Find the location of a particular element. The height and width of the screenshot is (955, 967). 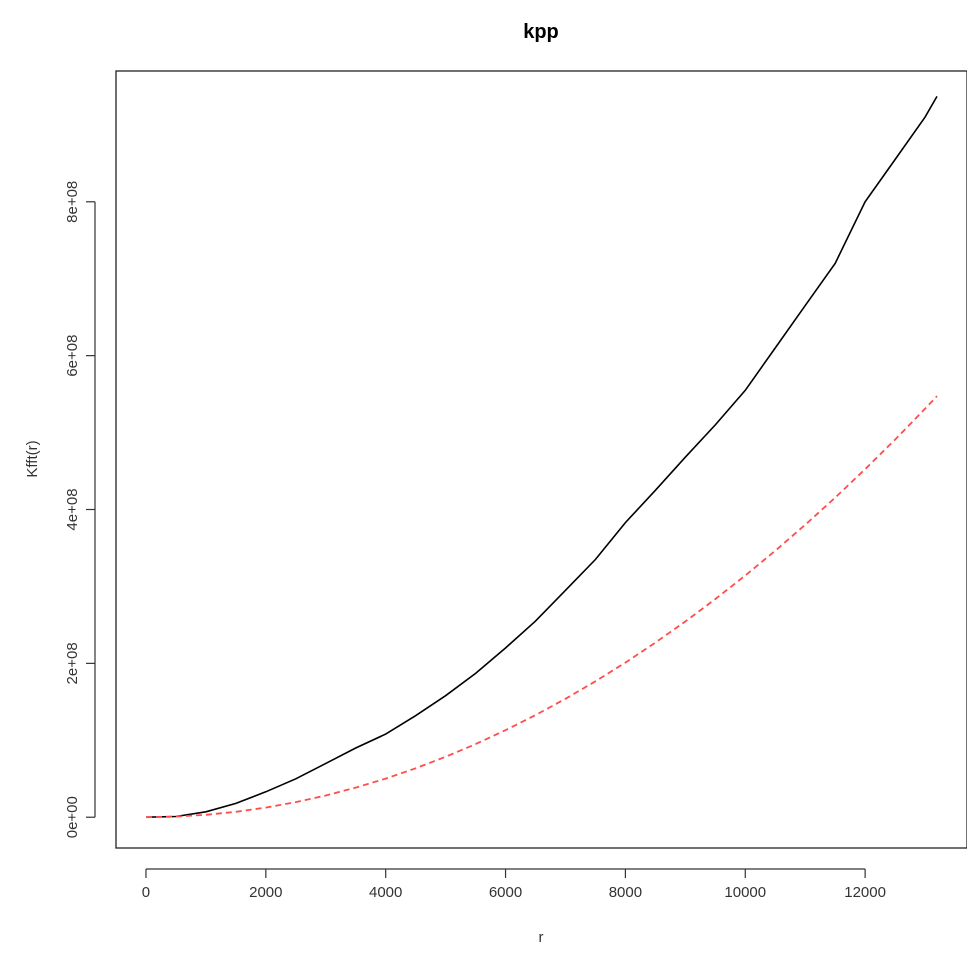

y-tick-label: 2e+08 is located at coordinates (72, 663).